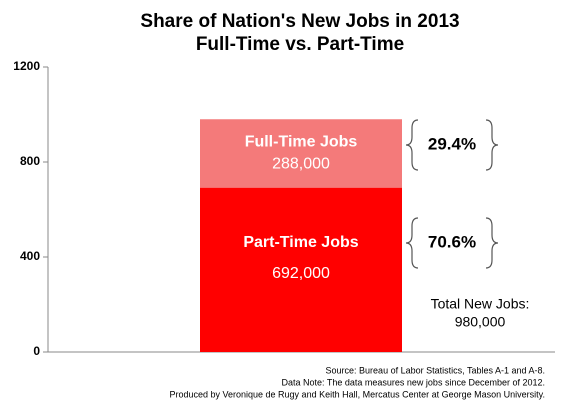 Image resolution: width=568 pixels, height=412 pixels. Describe the element at coordinates (452, 143) in the screenshot. I see `share-label: 29.4%` at that location.